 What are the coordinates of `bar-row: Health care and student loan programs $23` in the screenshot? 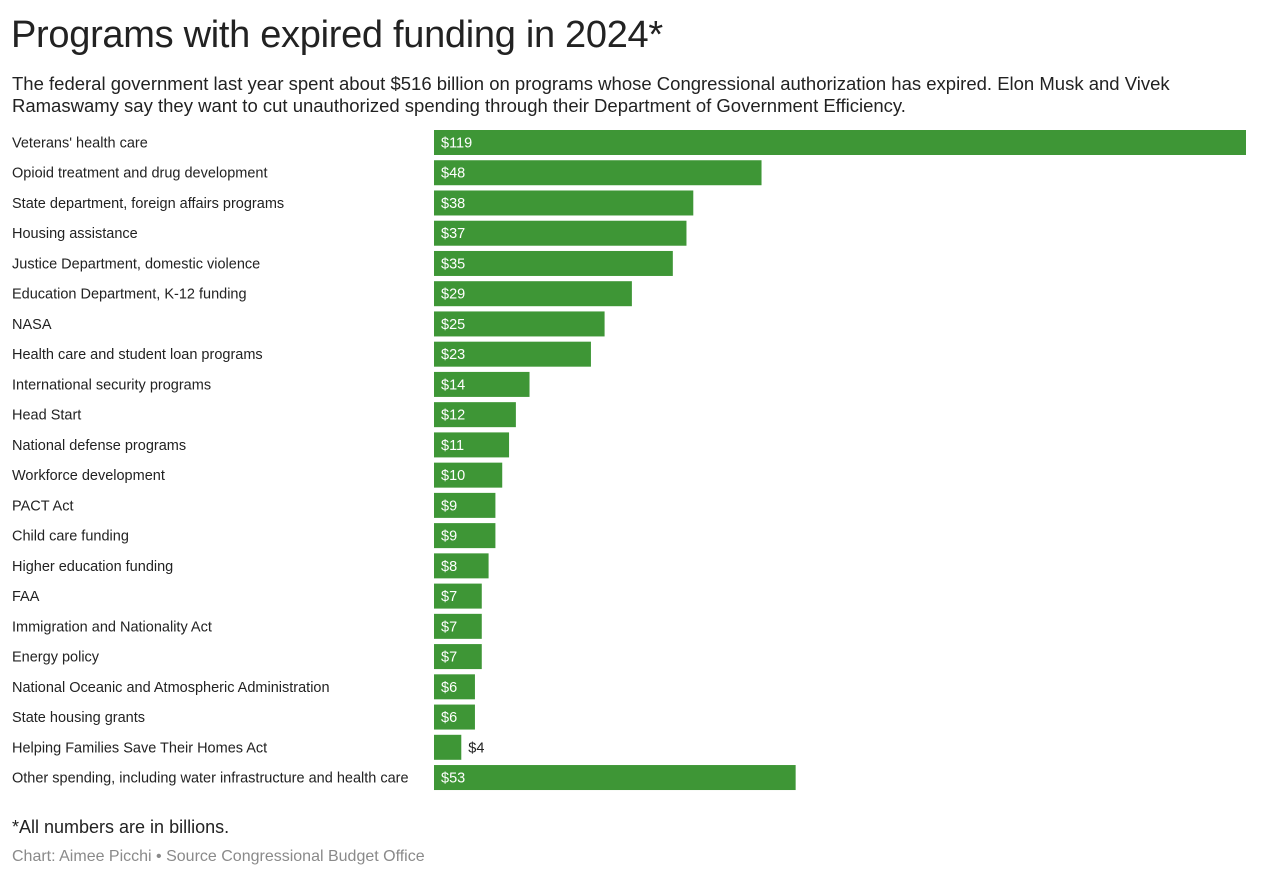 It's located at (301, 354).